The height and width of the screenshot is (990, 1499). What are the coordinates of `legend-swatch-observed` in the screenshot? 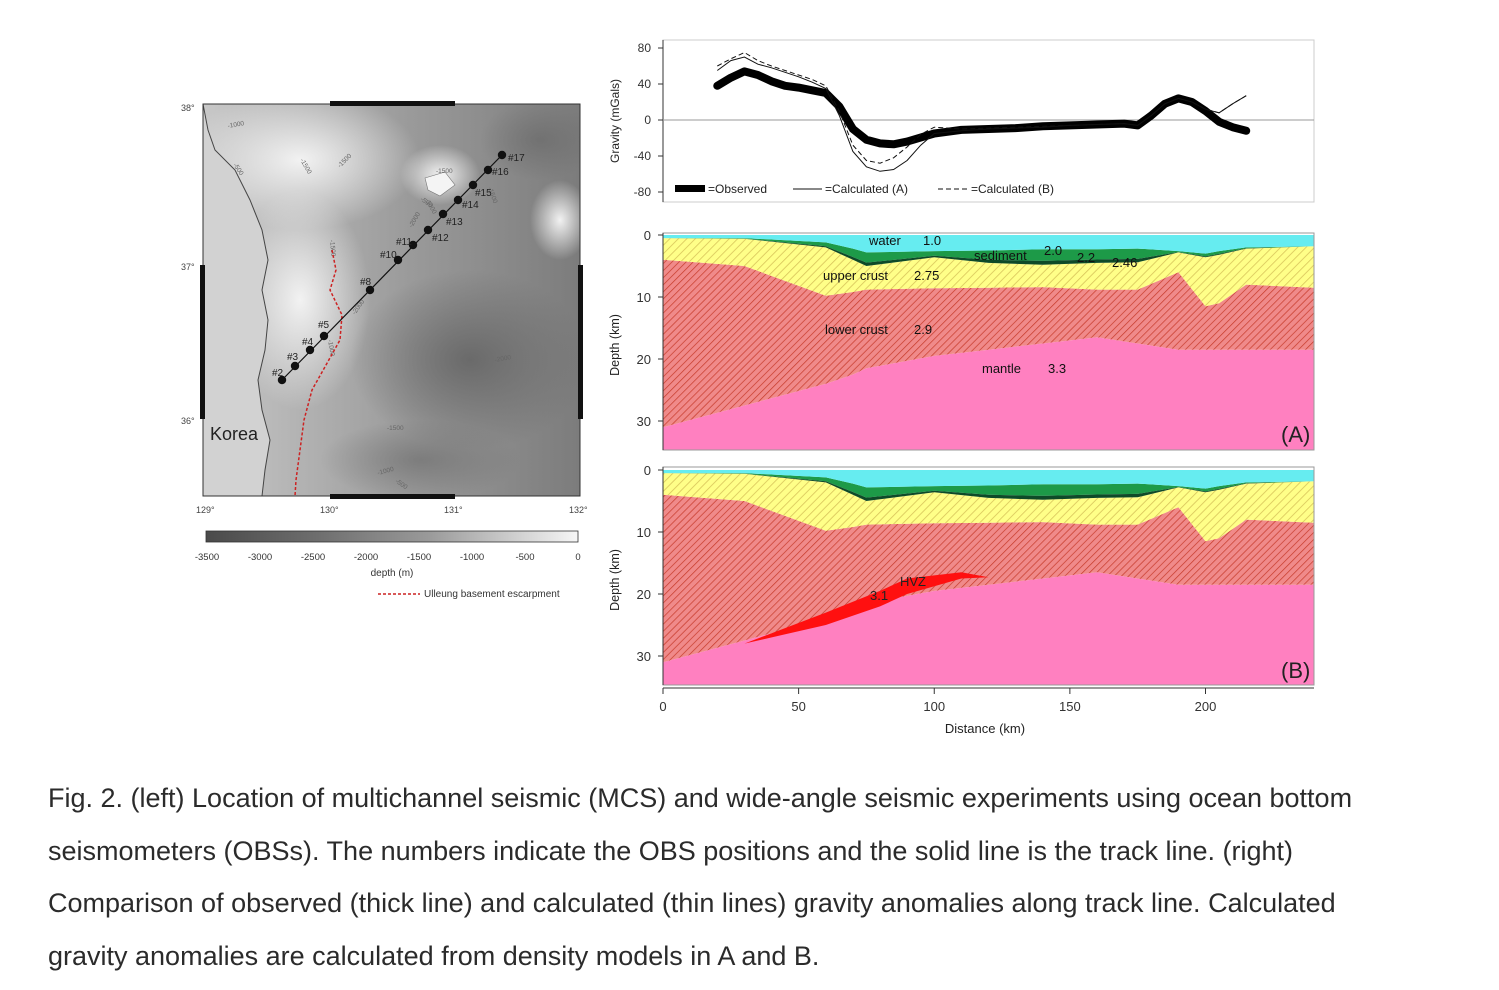 It's located at (690, 188).